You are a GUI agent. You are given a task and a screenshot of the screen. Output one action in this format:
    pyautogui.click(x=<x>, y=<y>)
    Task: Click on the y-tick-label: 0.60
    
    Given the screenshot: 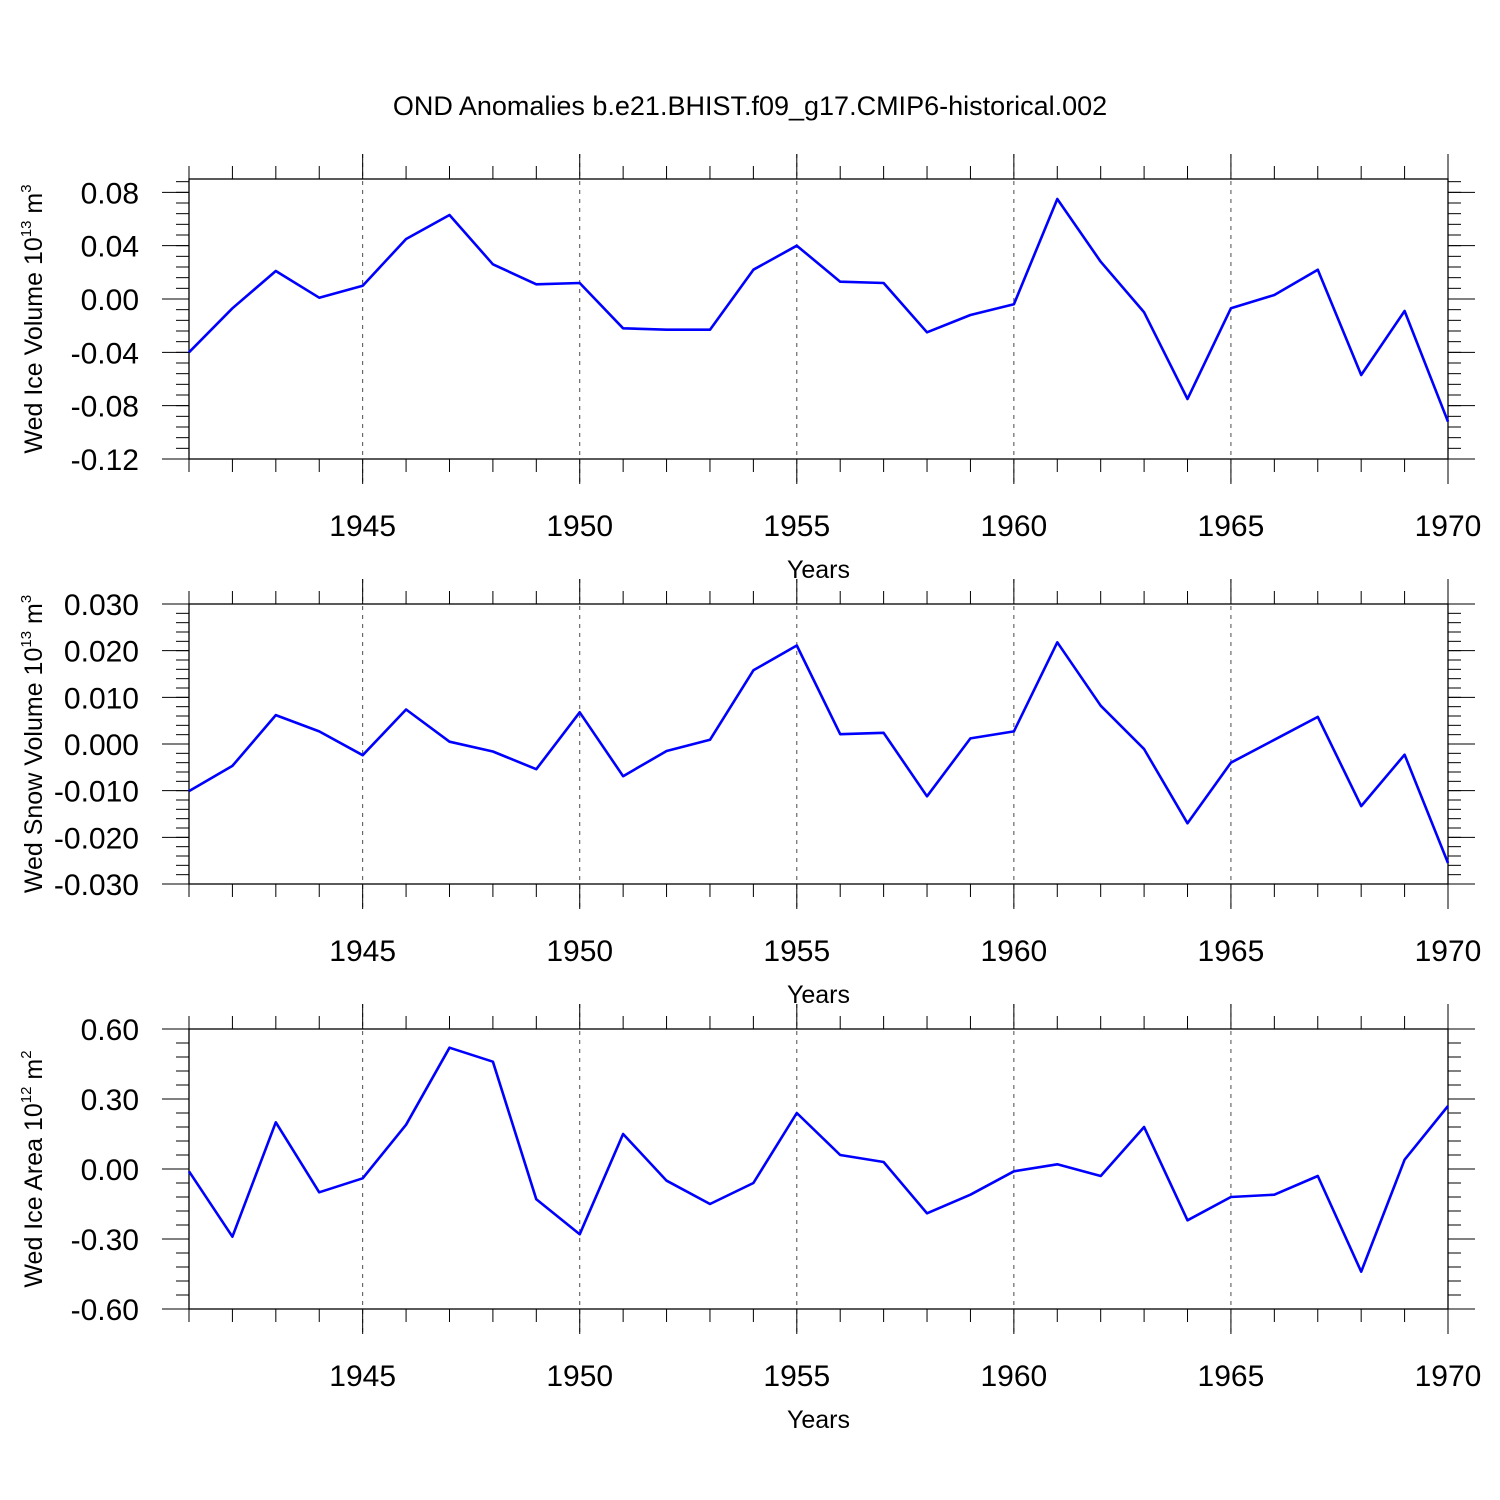 What is the action you would take?
    pyautogui.click(x=110, y=1030)
    